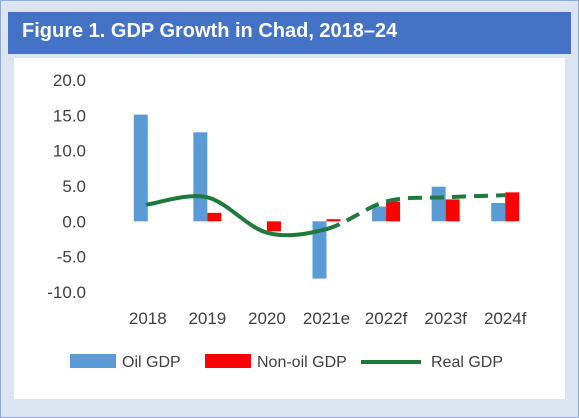 The height and width of the screenshot is (418, 579). What do you see at coordinates (207, 318) in the screenshot?
I see `x-tick-label: 2019` at bounding box center [207, 318].